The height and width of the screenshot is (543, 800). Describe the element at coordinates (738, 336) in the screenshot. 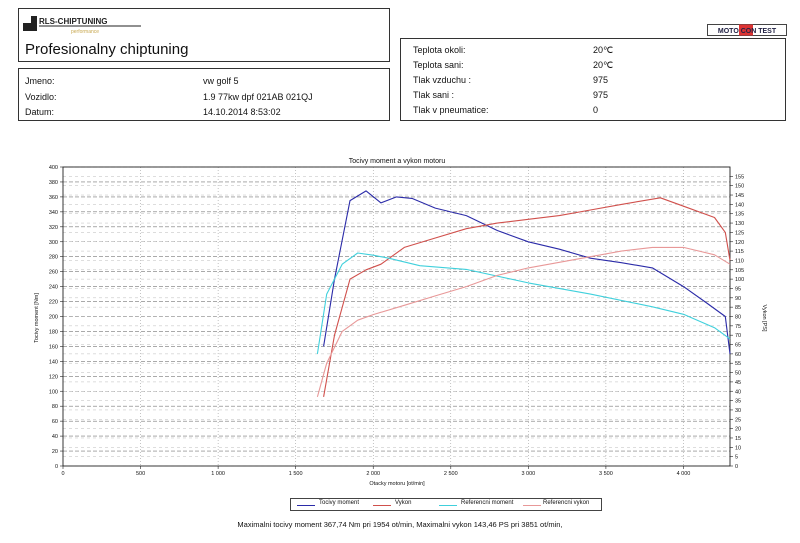

I see `y2-tick-label: 70` at that location.